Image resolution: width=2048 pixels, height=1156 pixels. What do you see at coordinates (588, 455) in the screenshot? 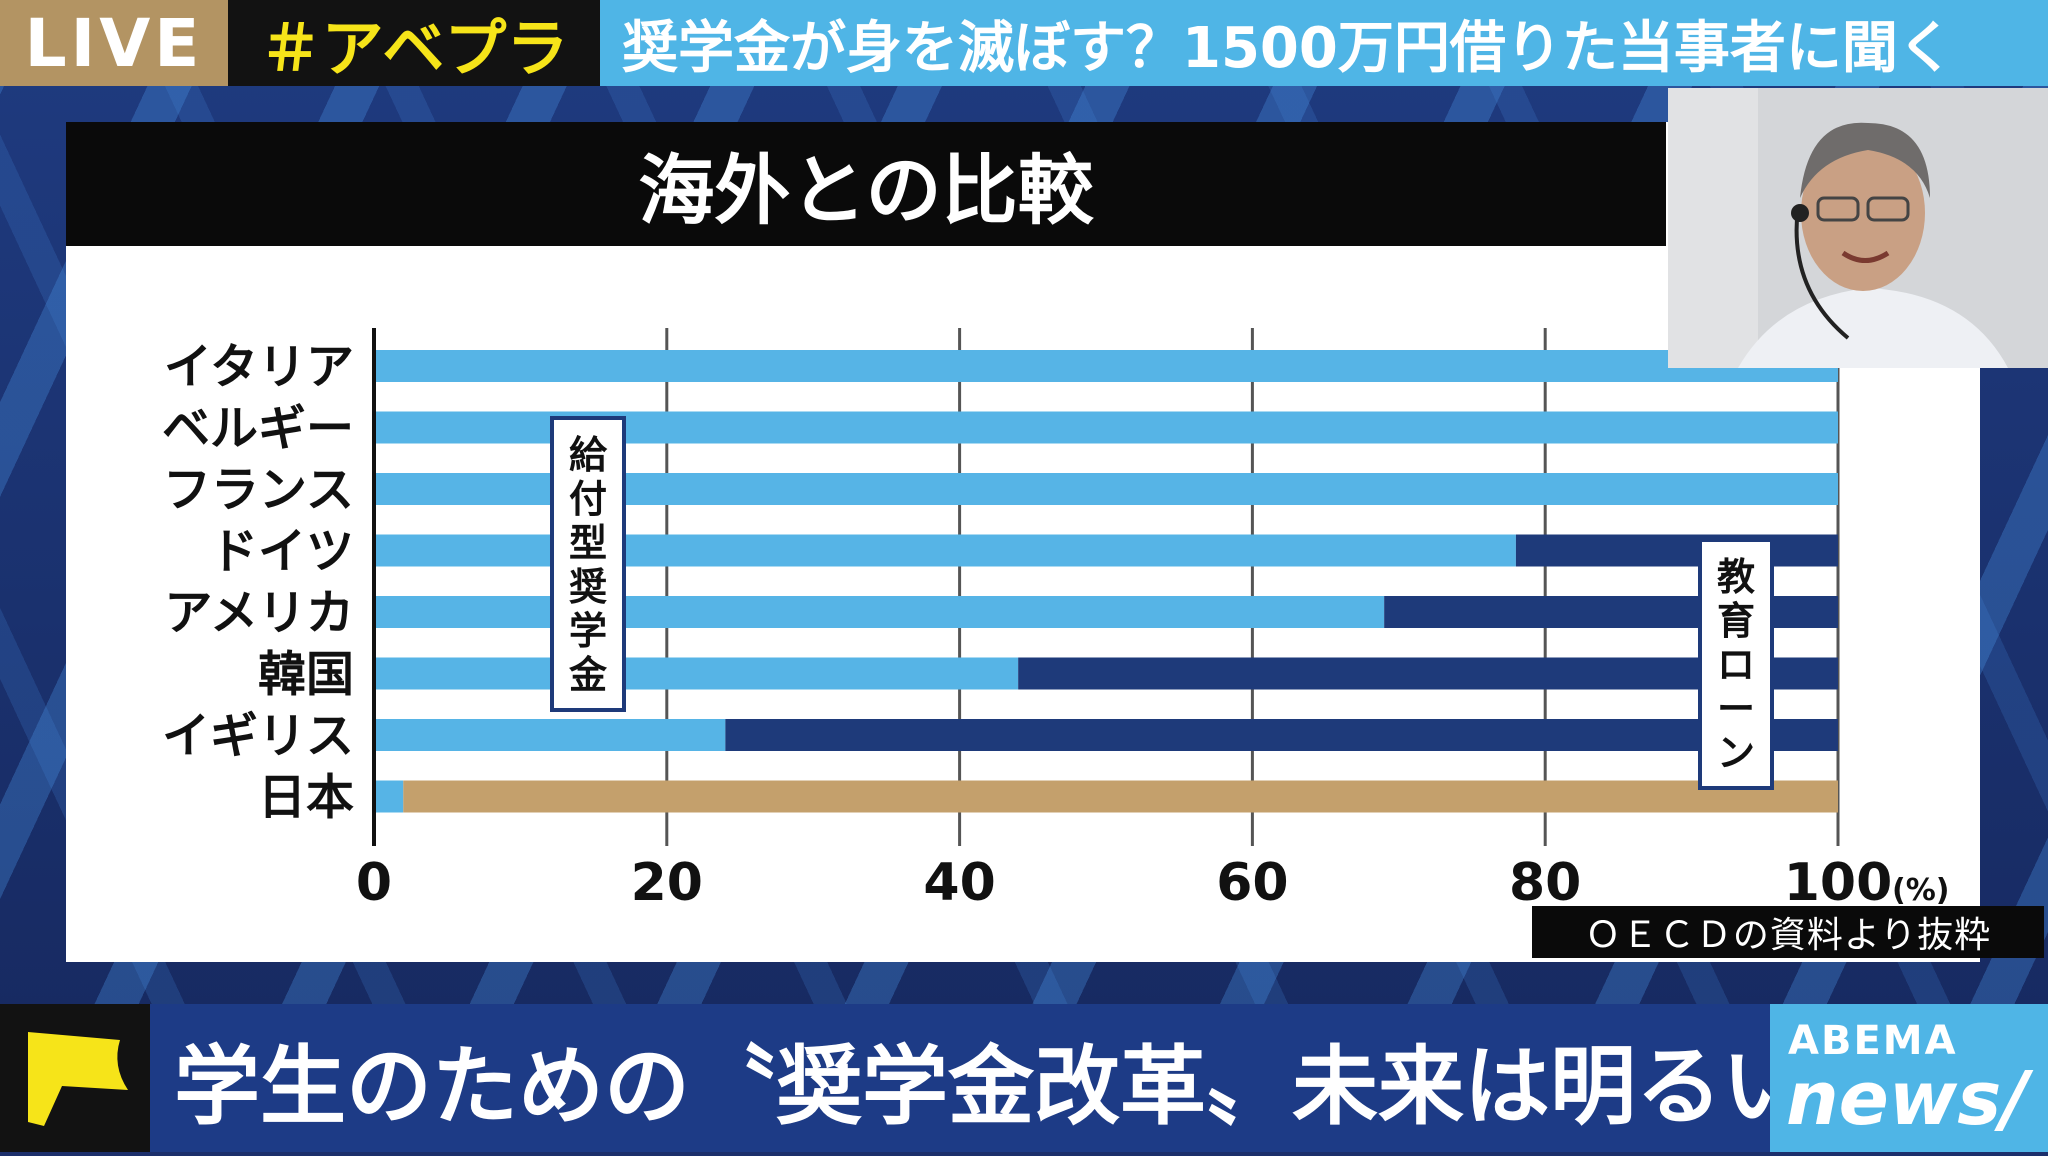
I see `grant-label-char: 給` at bounding box center [588, 455].